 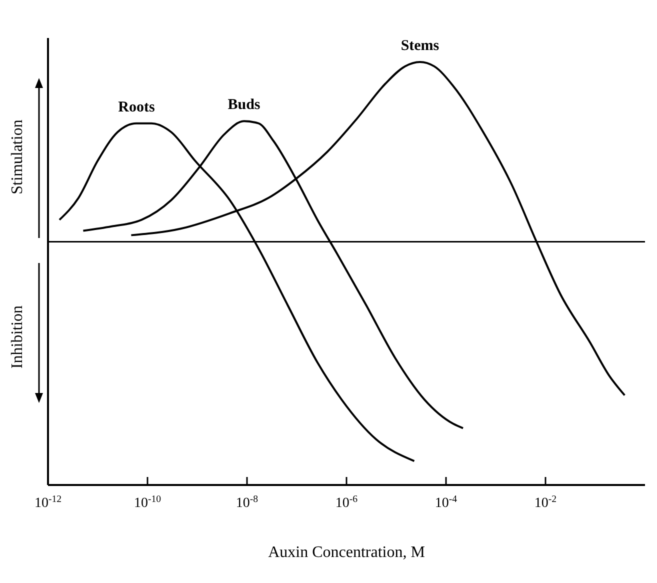 What do you see at coordinates (446, 502) in the screenshot?
I see `x-tick-label: 10$^{-4}$` at bounding box center [446, 502].